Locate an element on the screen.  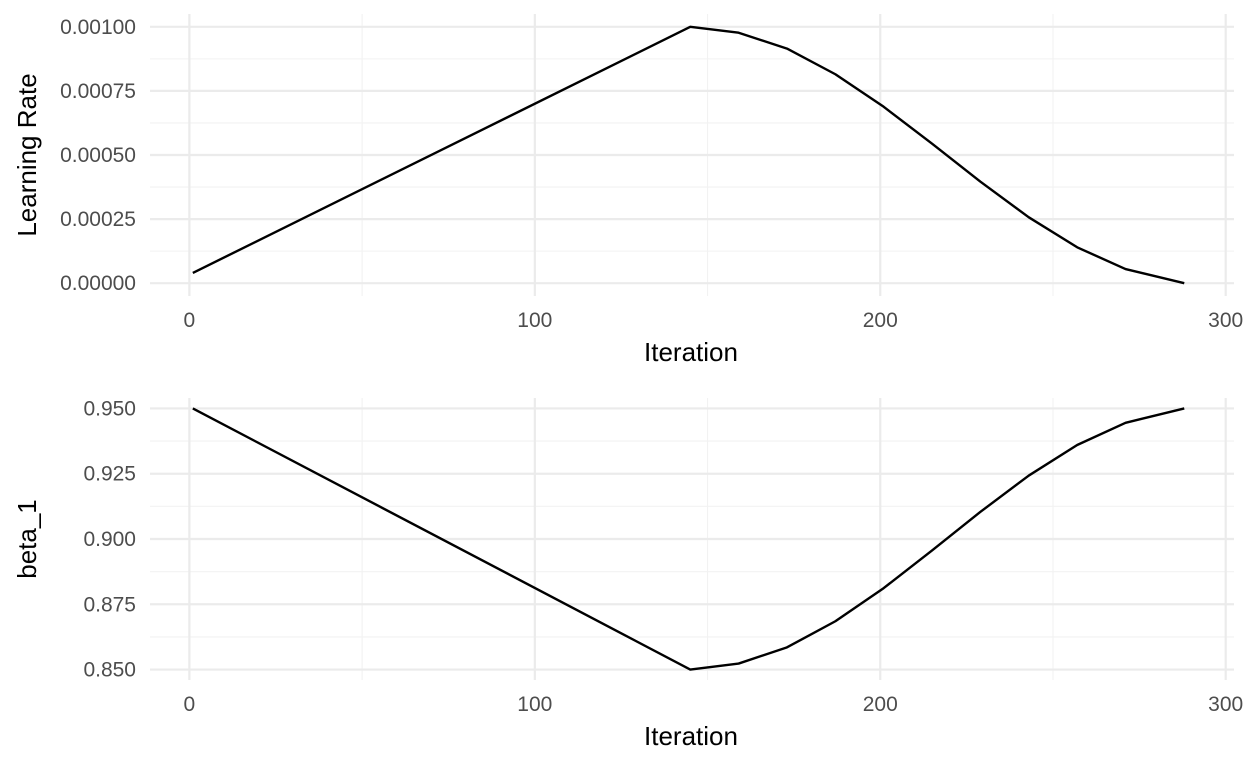
bottom-y-tick-label: 0.850 is located at coordinates (109, 670).